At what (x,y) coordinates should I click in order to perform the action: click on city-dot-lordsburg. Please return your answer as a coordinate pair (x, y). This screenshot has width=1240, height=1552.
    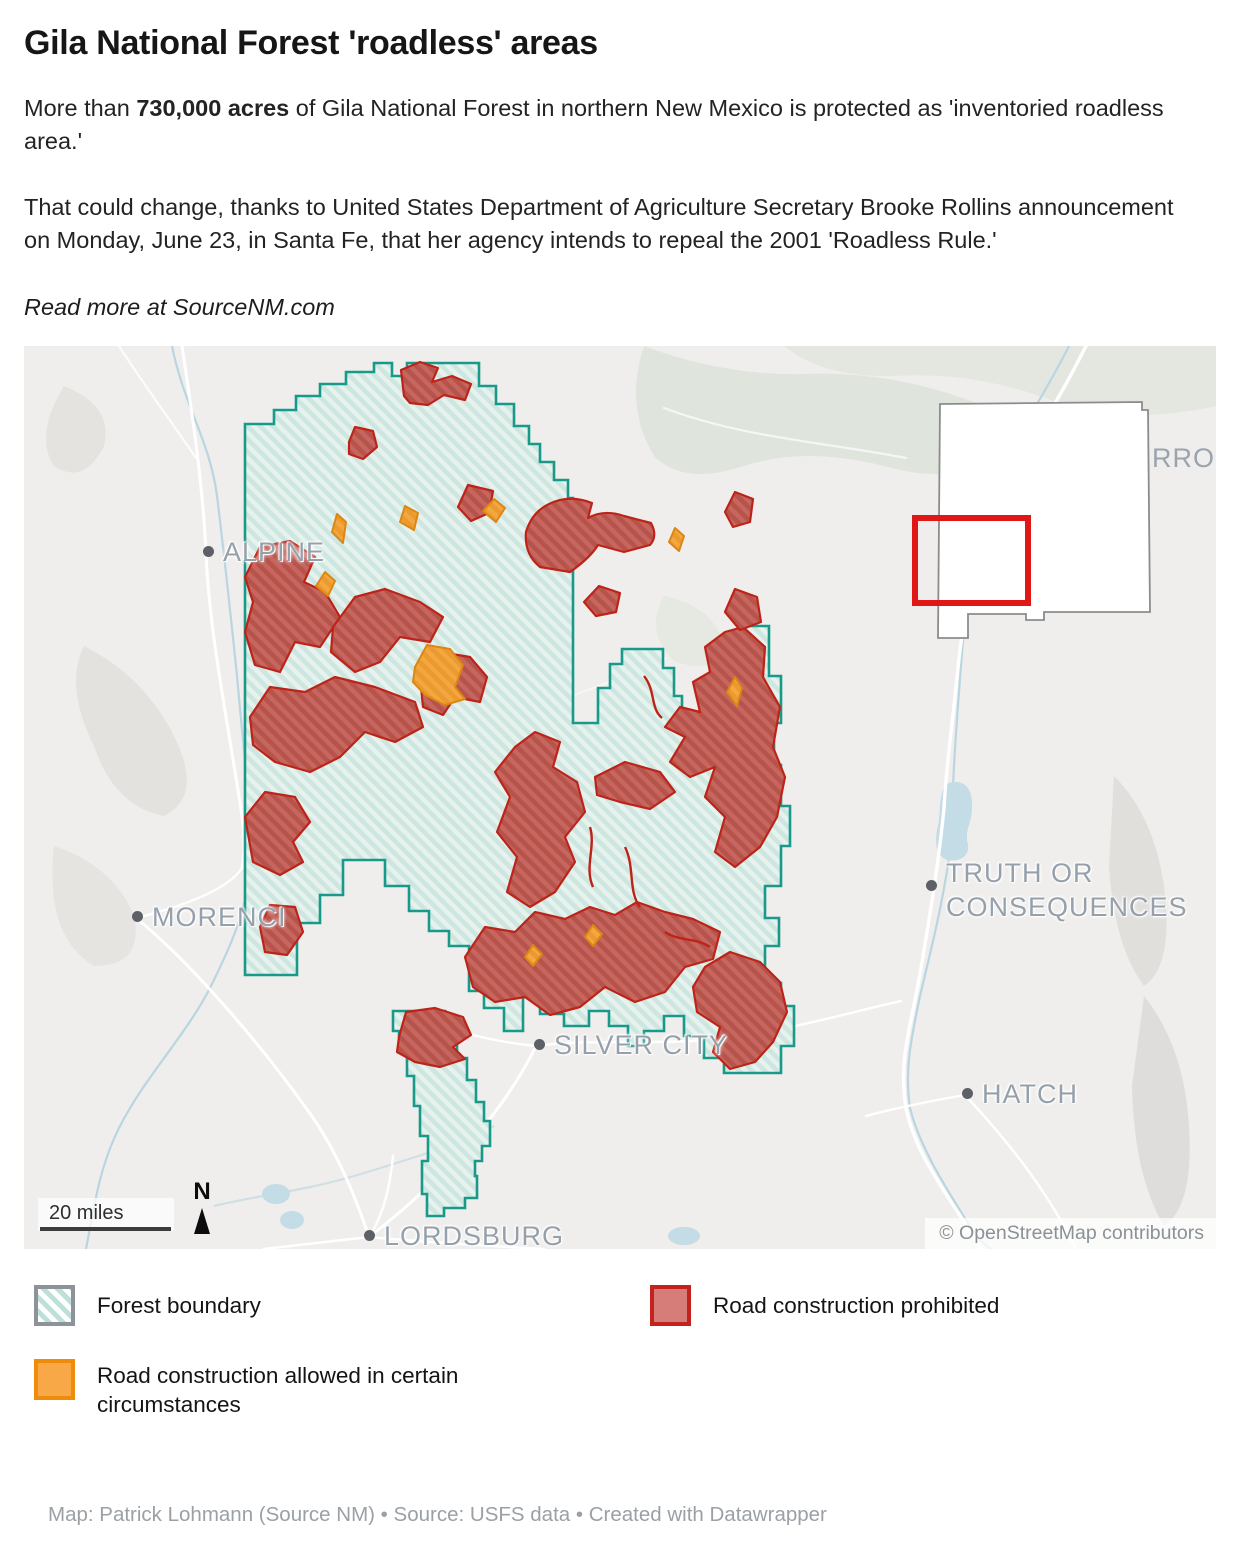
    Looking at the image, I should click on (369, 1235).